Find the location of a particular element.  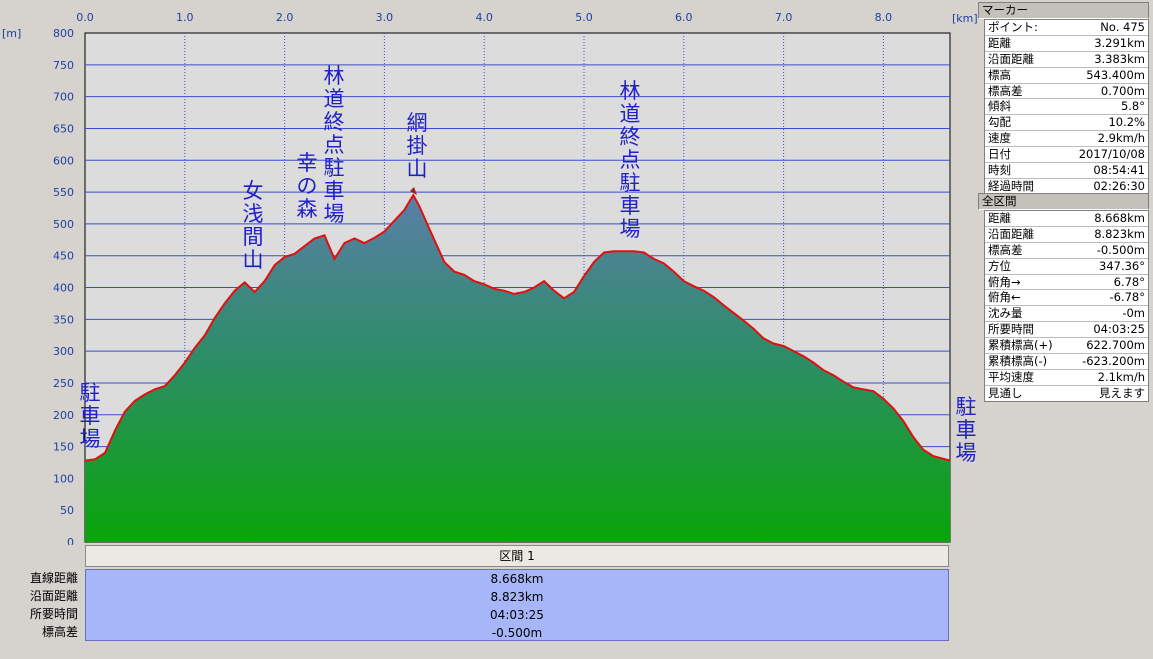

info-key: 傾斜 is located at coordinates (999, 106).